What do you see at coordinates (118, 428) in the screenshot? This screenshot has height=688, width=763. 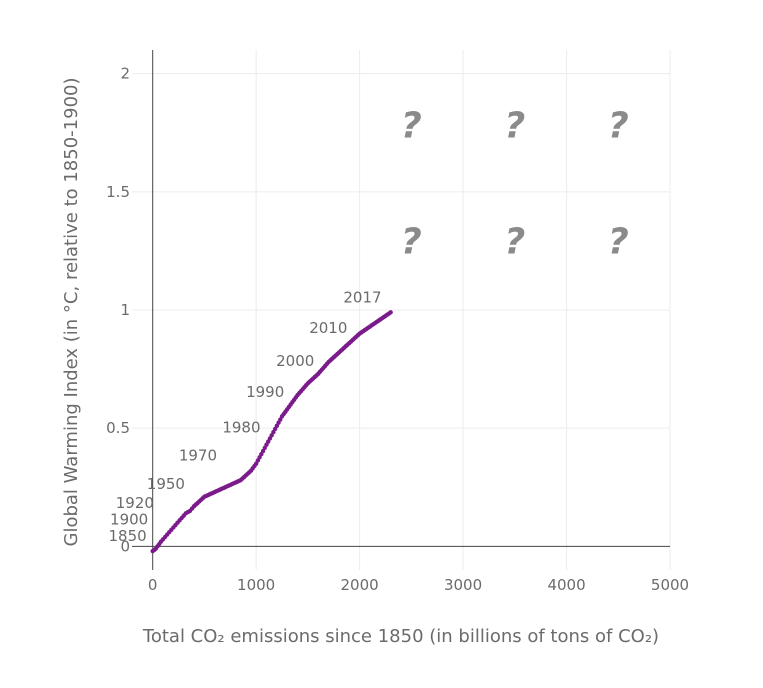 I see `y-tick-label: 0.5` at bounding box center [118, 428].